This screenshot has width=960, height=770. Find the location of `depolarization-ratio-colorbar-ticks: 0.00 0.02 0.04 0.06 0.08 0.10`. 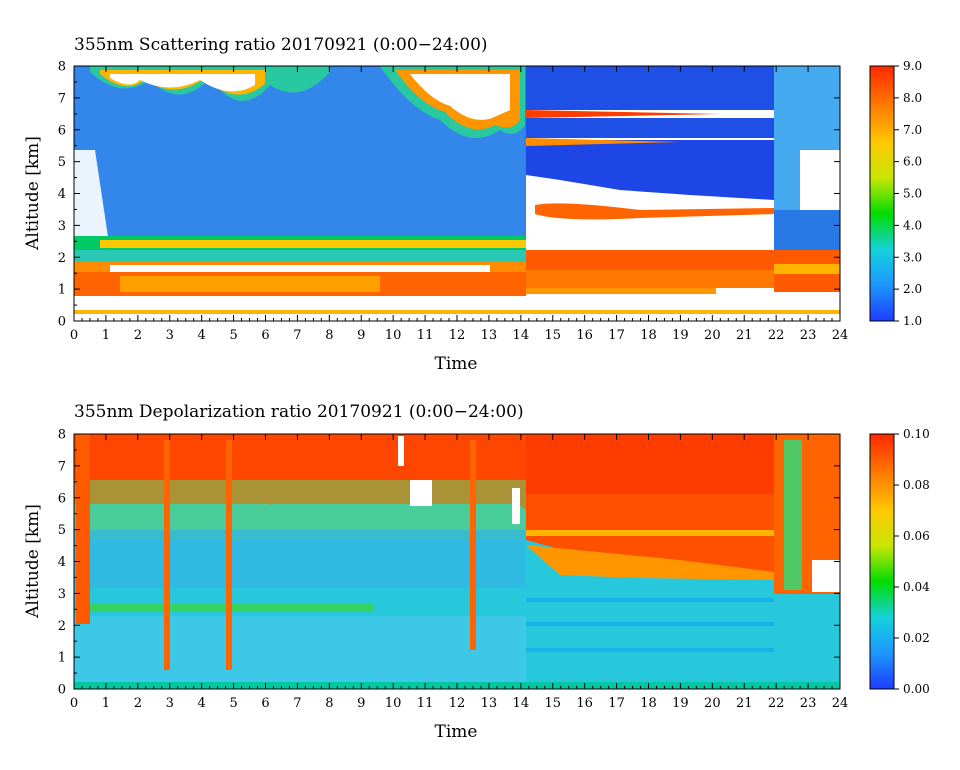

depolarization-ratio-colorbar-ticks: 0.00 0.02 0.04 0.06 0.08 0.10 is located at coordinates (912, 561).